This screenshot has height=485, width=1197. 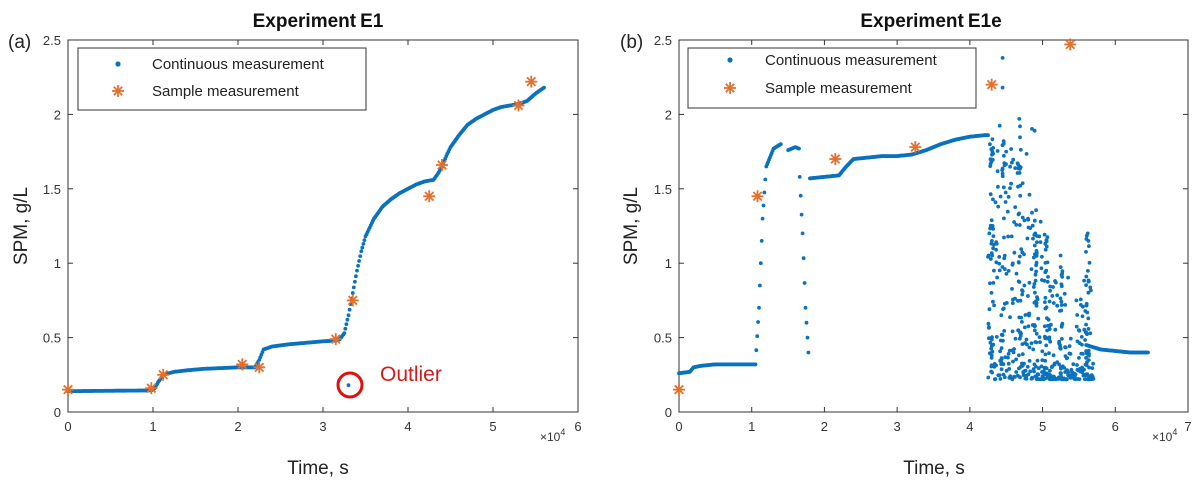 What do you see at coordinates (934, 468) in the screenshot?
I see `panel-b-x-label: Time, s` at bounding box center [934, 468].